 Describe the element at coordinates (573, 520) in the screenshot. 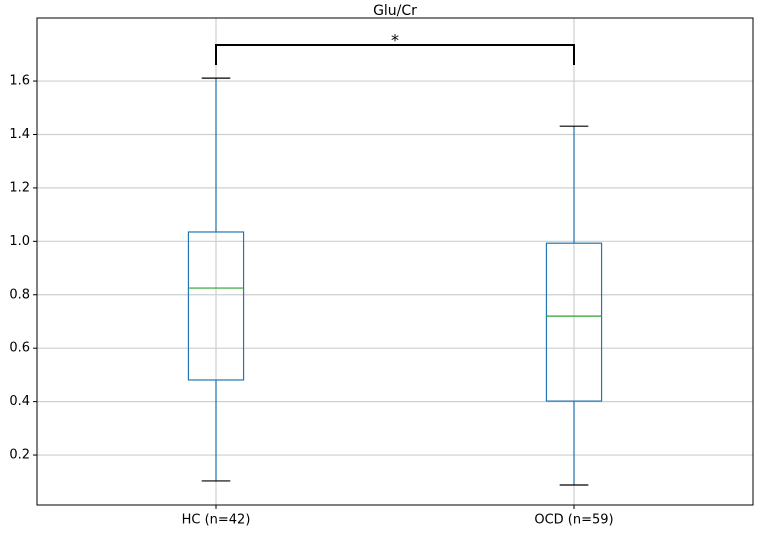

I see `x-tick-label: OCD (n=59)` at that location.